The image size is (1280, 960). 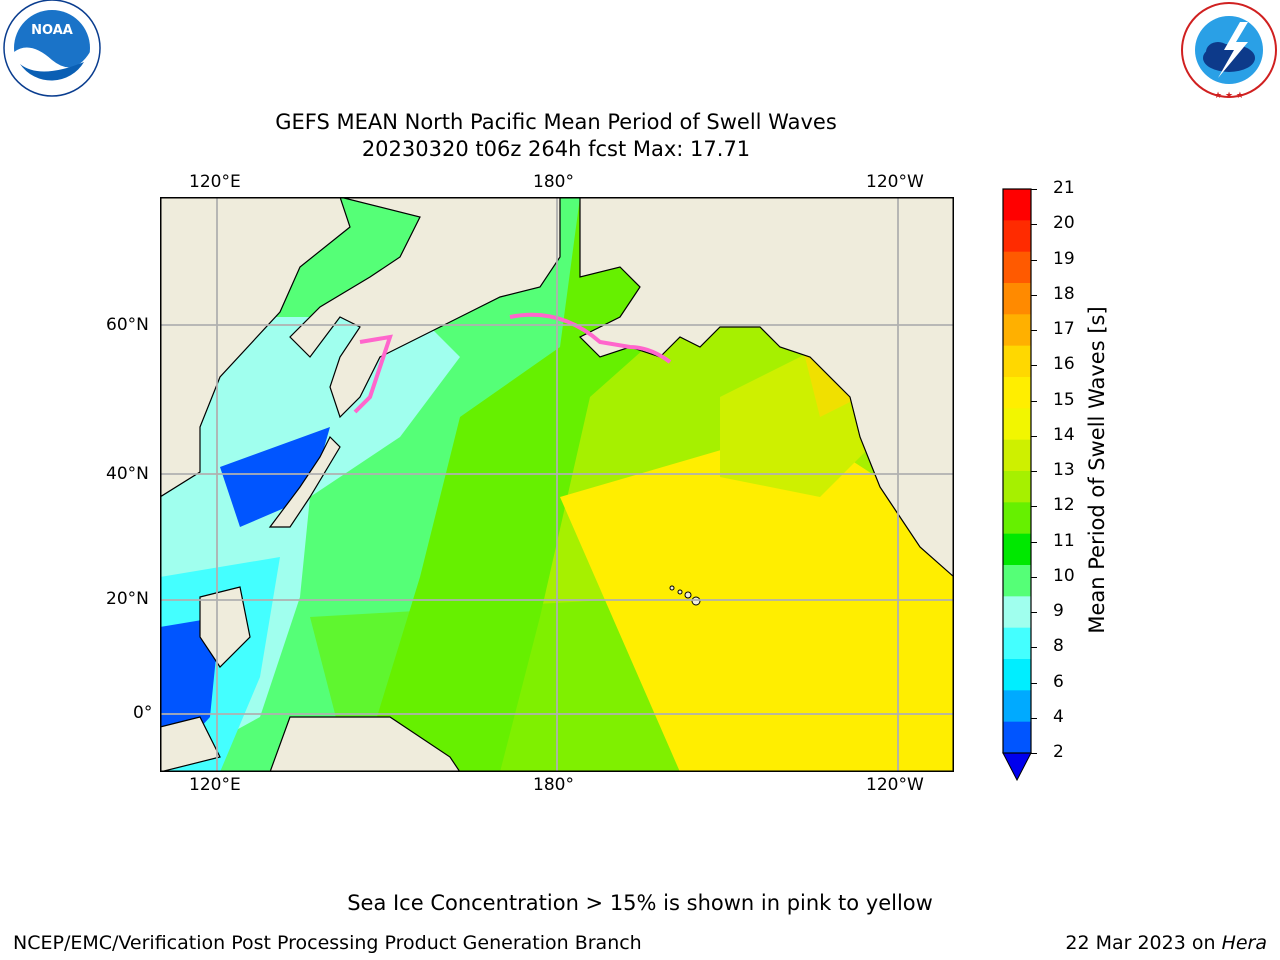 What do you see at coordinates (1064, 434) in the screenshot?
I see `colorbar-tick-label: 14` at bounding box center [1064, 434].